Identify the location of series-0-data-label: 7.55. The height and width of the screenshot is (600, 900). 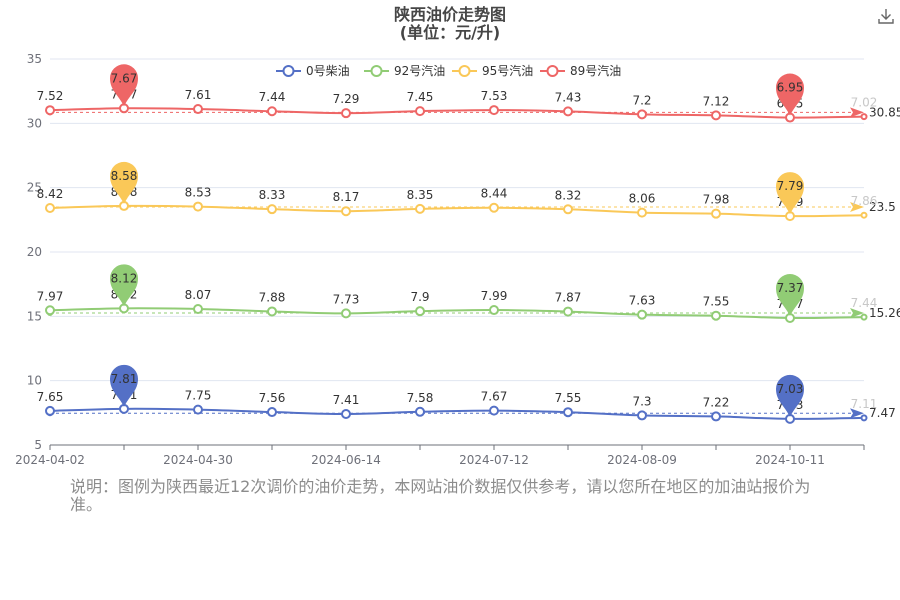
(568, 398).